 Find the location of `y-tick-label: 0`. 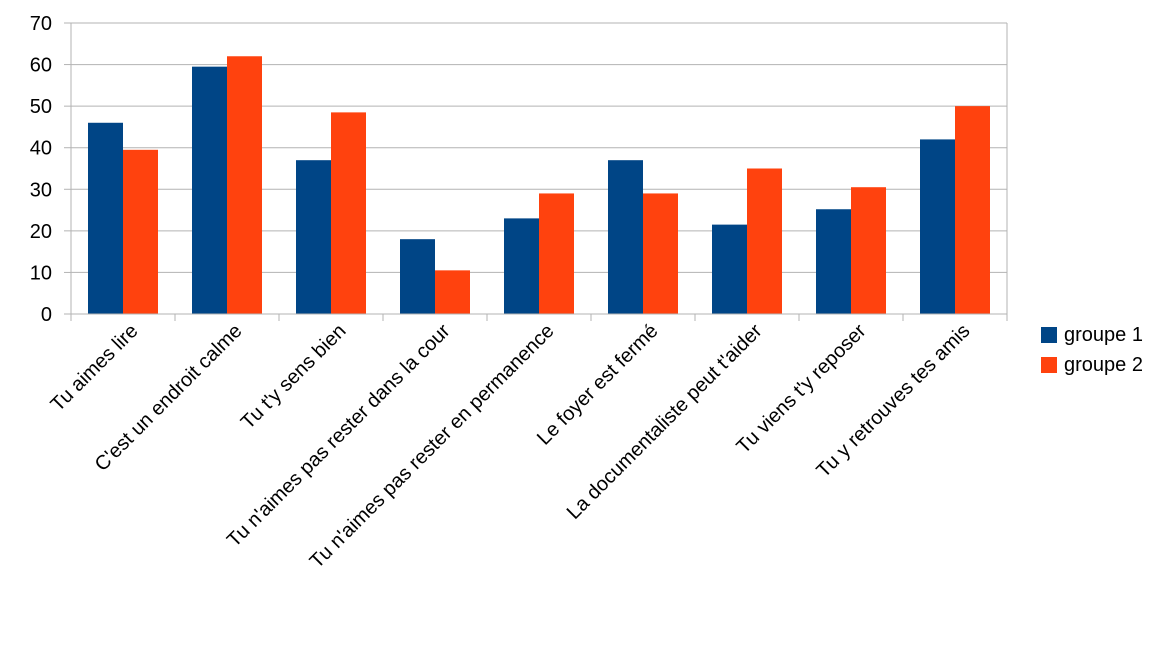

y-tick-label: 0 is located at coordinates (46, 315).